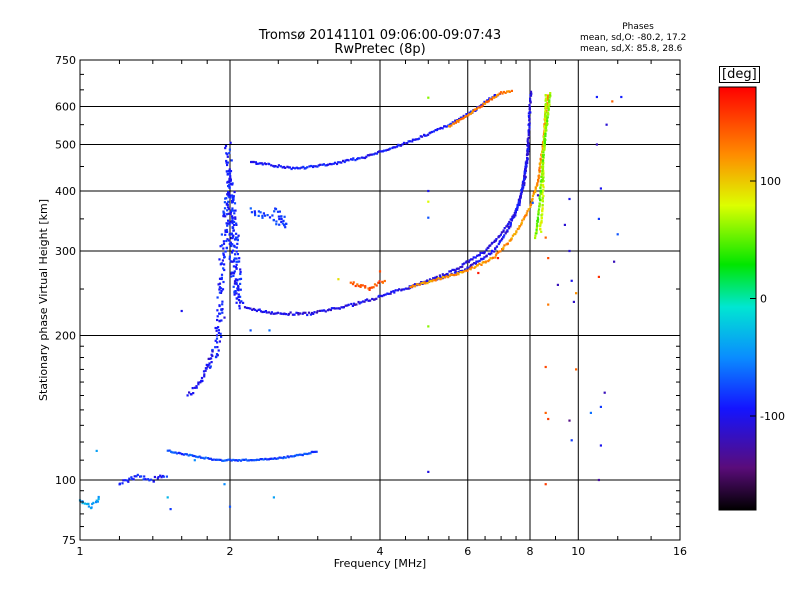 Image resolution: width=800 pixels, height=600 pixels. What do you see at coordinates (65, 60) in the screenshot?
I see `y-tick-label: 750` at bounding box center [65, 60].